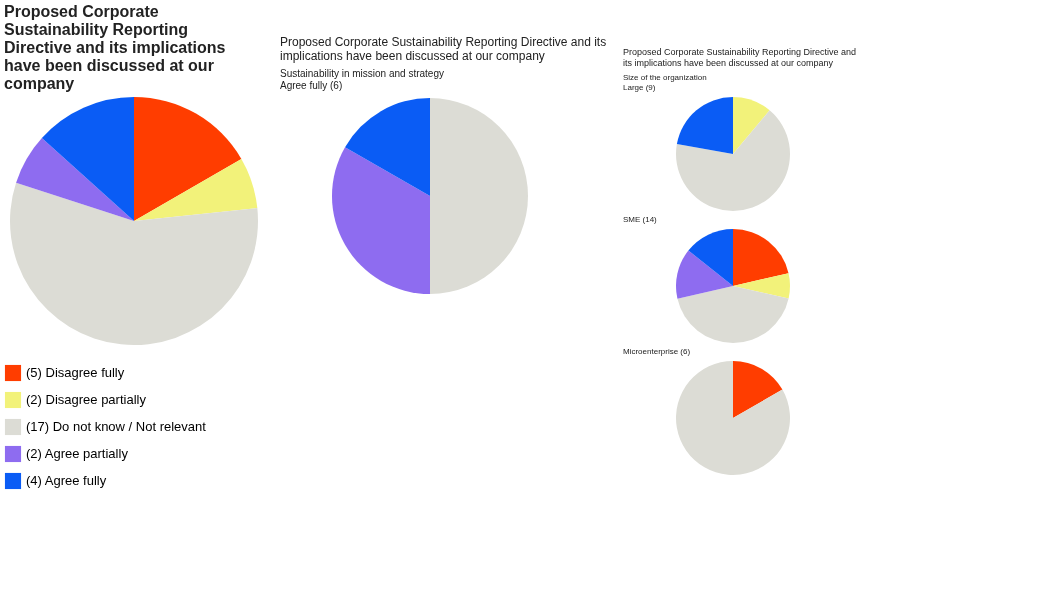 This screenshot has width=1041, height=590. Describe the element at coordinates (362, 73) in the screenshot. I see `chart-subtitle: Sustainability in mission and strategy` at that location.